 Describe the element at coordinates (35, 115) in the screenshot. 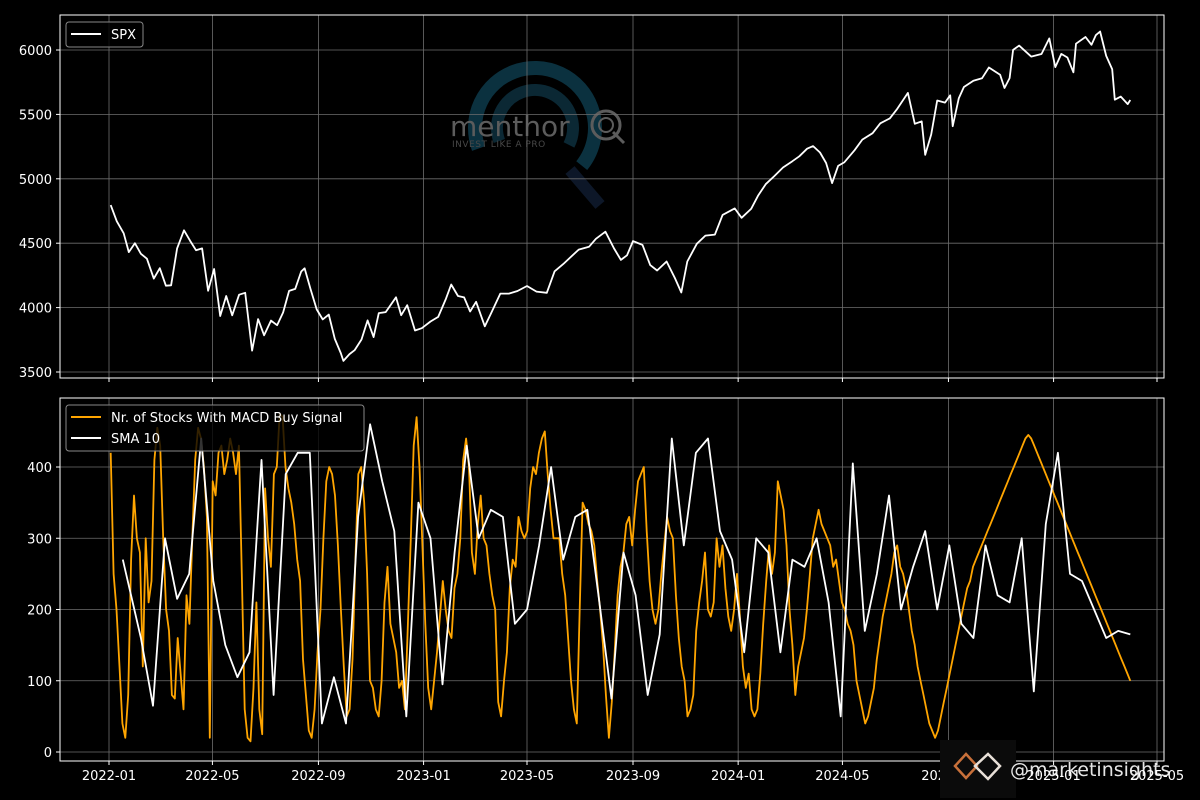

I see `y-tick-label: 5500` at that location.